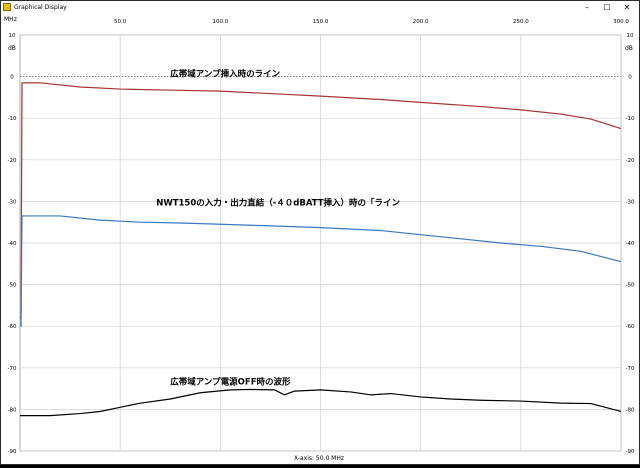 Image resolution: width=640 pixels, height=468 pixels. What do you see at coordinates (40, 7) in the screenshot?
I see `window-title: Graphical Display` at bounding box center [40, 7].